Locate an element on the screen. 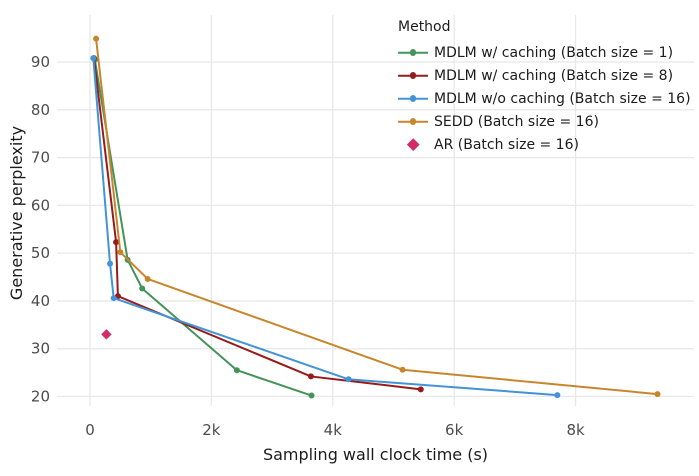 The image size is (699, 476). legend-item-sedd-b16: SEDD (Batch size = 16) is located at coordinates (544, 121).